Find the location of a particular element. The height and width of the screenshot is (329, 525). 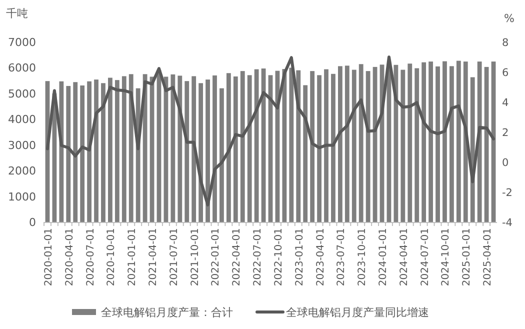

x-tick-label: 2021-10-01 is located at coordinates (195, 257).